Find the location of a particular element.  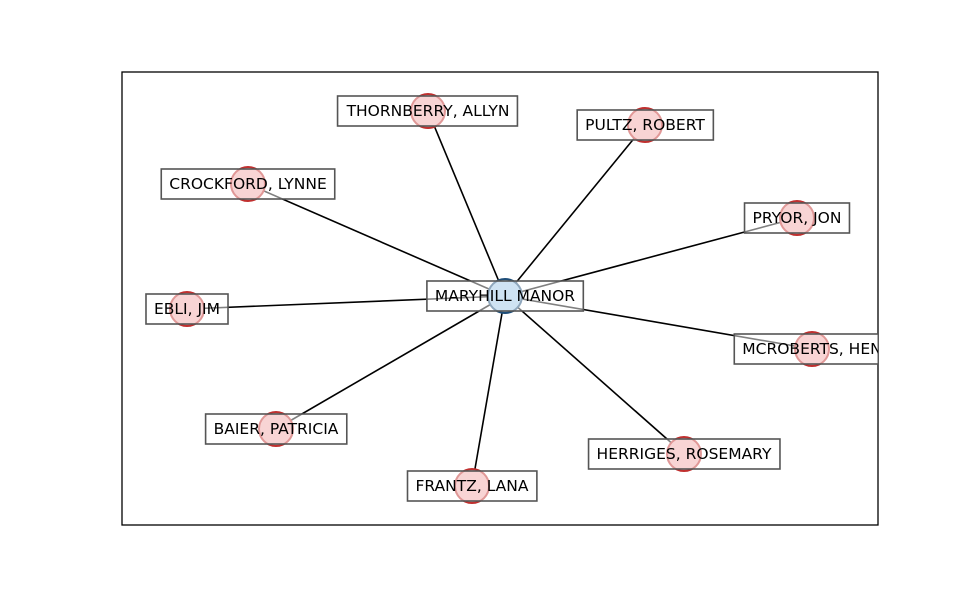

center-label: MARYHILL MANOR is located at coordinates (505, 296).